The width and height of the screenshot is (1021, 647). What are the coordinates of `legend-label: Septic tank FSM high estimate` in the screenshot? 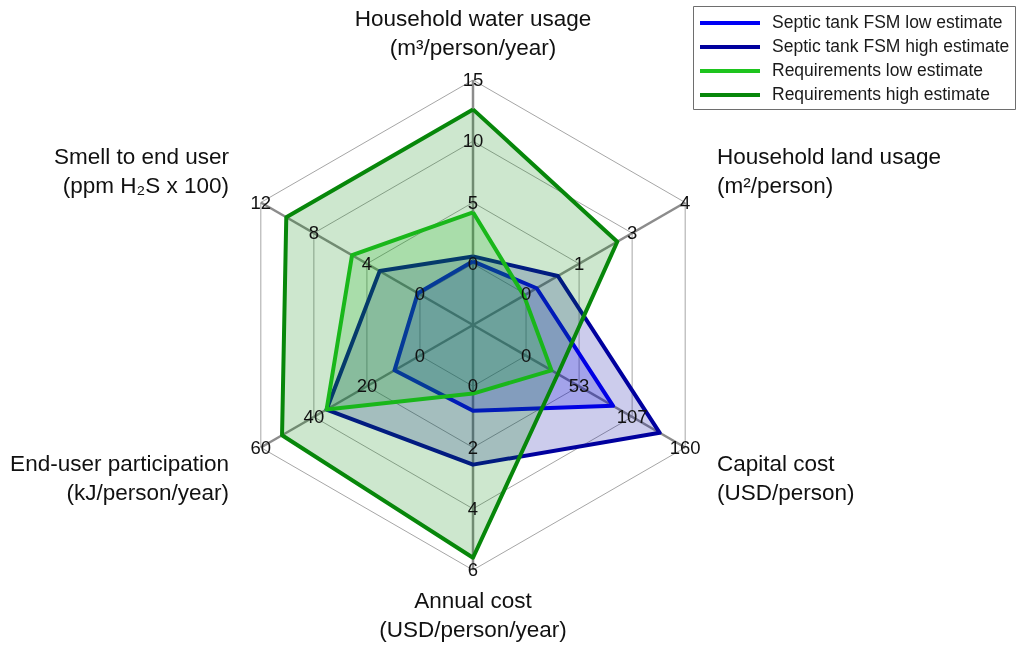 It's located at (891, 46).